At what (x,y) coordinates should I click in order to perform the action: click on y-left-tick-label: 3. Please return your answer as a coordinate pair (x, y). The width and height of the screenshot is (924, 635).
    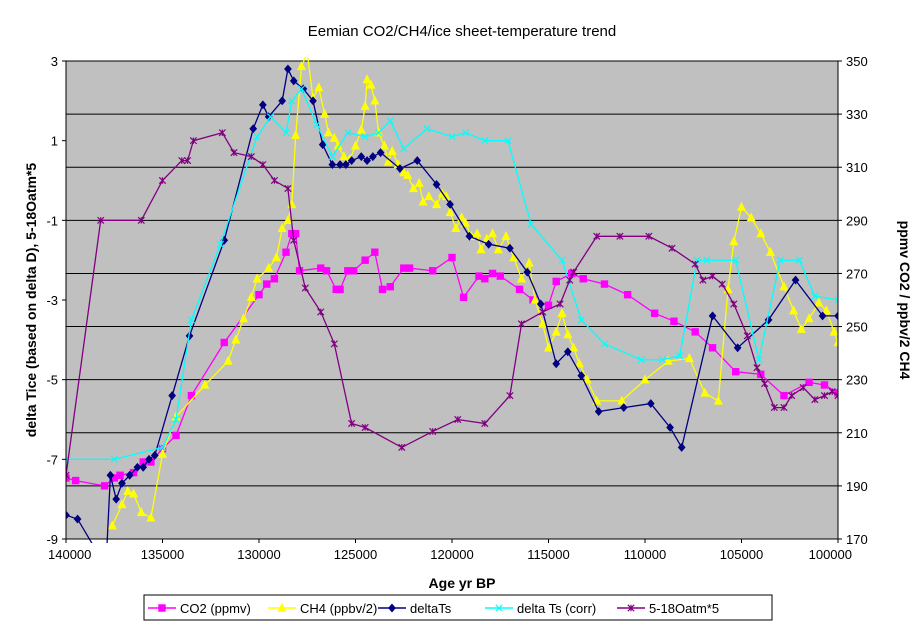
    Looking at the image, I should click on (54, 61).